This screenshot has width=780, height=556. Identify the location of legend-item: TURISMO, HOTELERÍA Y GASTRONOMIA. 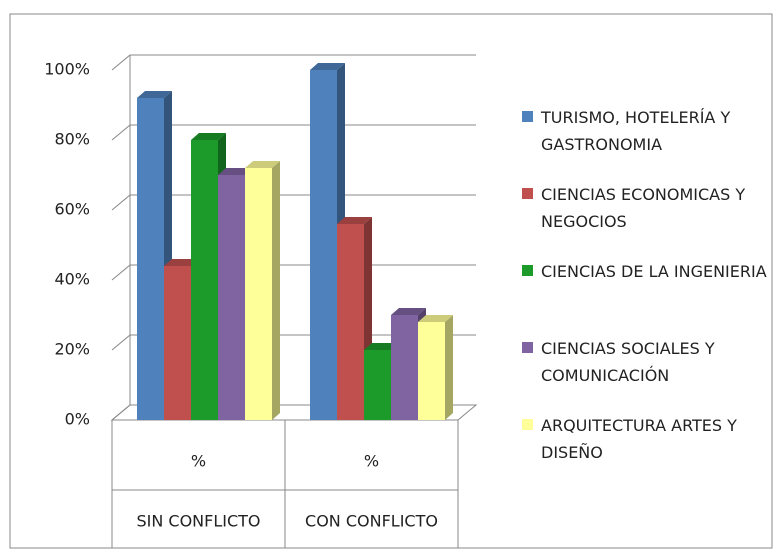
(647, 131).